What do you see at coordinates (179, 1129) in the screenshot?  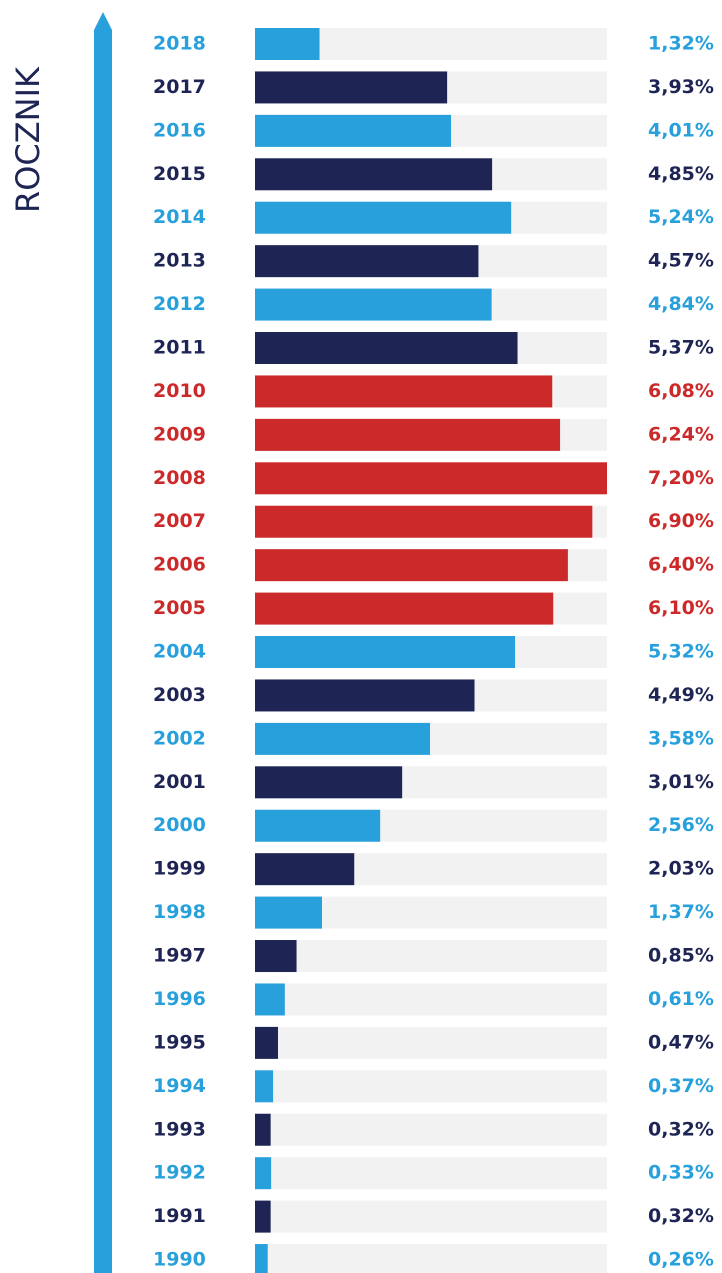 I see `category-label: 1993` at bounding box center [179, 1129].